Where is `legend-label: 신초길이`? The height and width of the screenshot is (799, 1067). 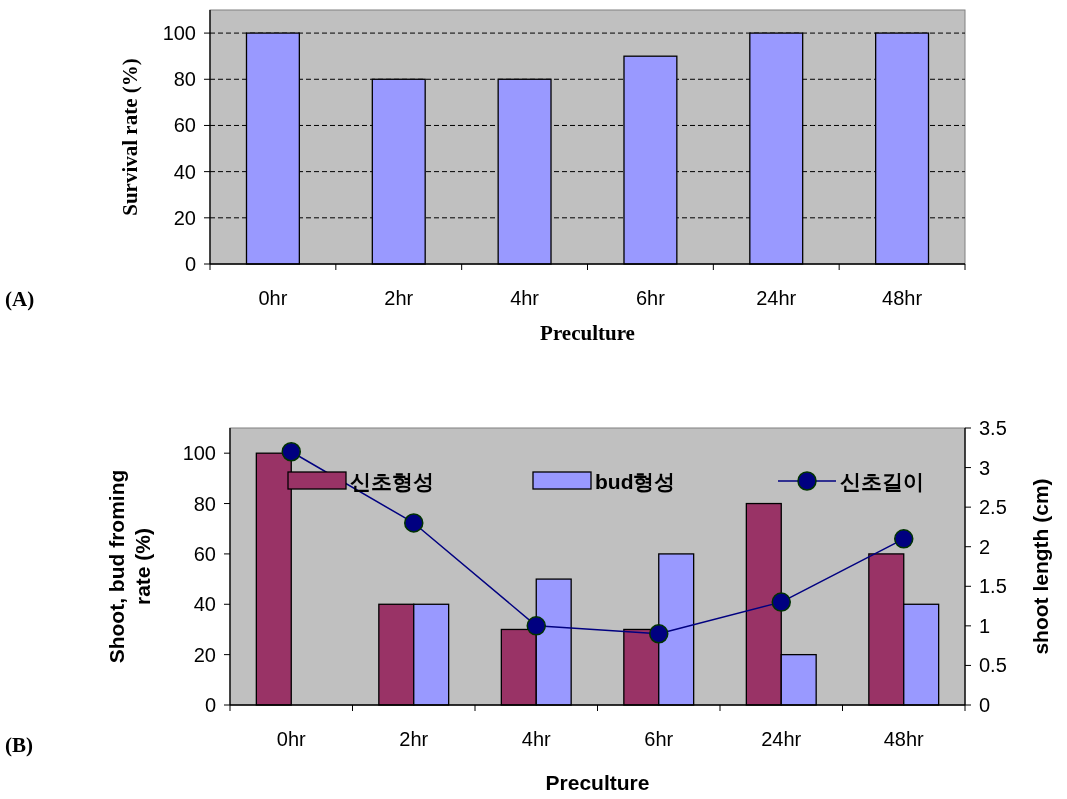 legend-label: 신초길이 is located at coordinates (882, 481).